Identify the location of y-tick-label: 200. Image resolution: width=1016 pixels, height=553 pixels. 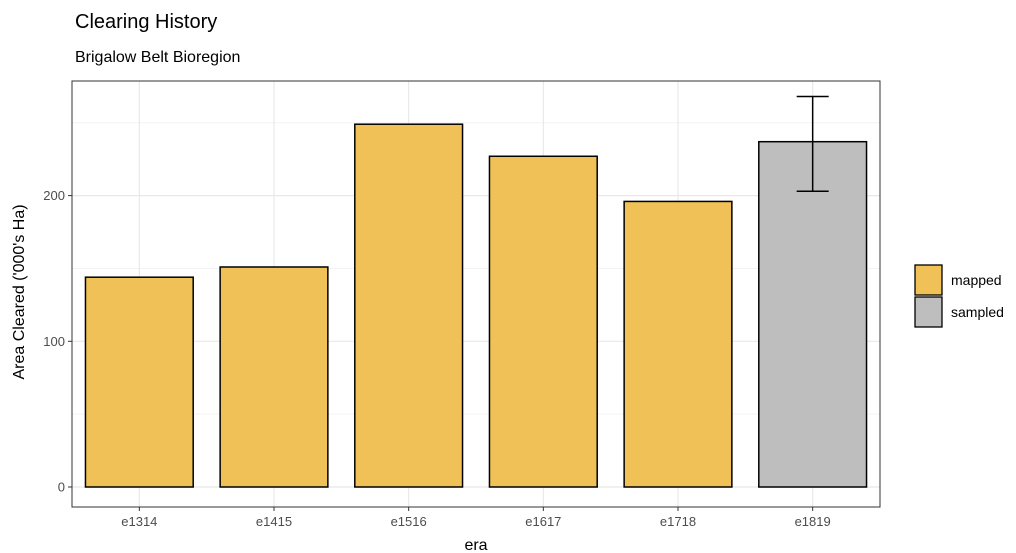
(54, 195).